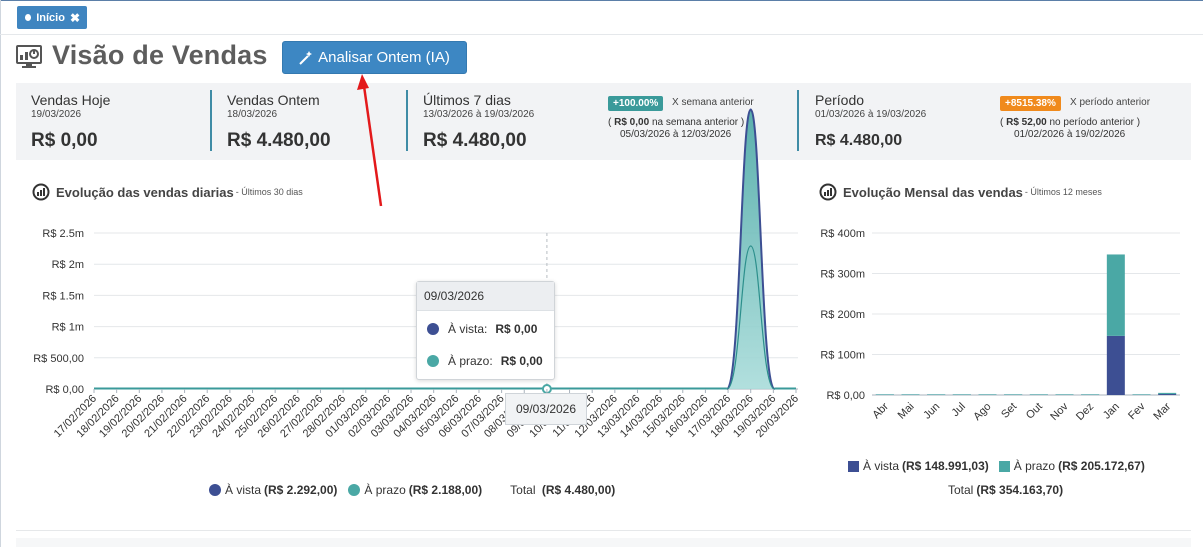 This screenshot has width=1203, height=547. What do you see at coordinates (578, 490) in the screenshot?
I see `legend-total-value: (R$ 4.480,00)` at bounding box center [578, 490].